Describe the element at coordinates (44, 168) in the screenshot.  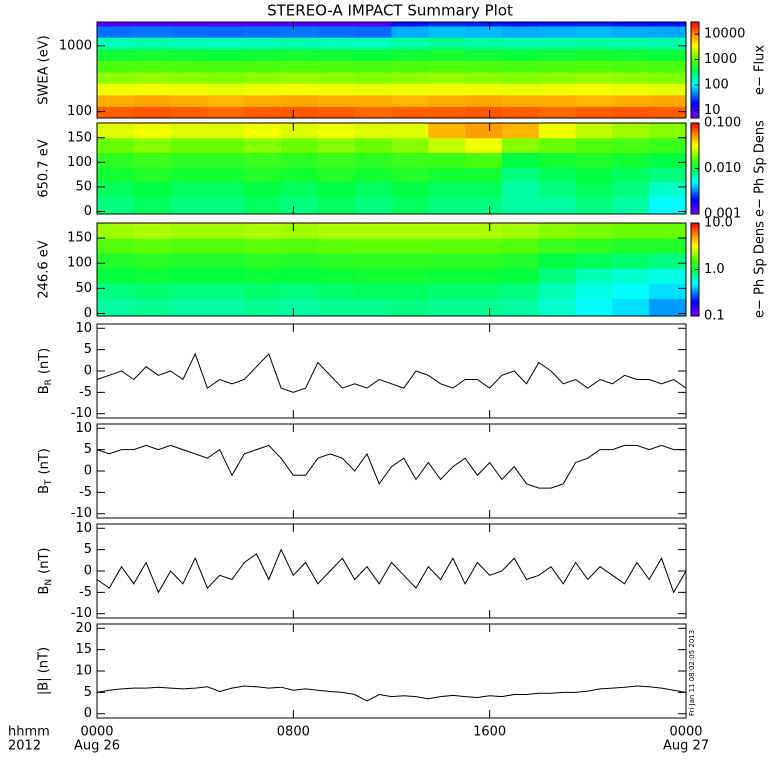
I see `y-axis-label: 650.7 eV` at that location.